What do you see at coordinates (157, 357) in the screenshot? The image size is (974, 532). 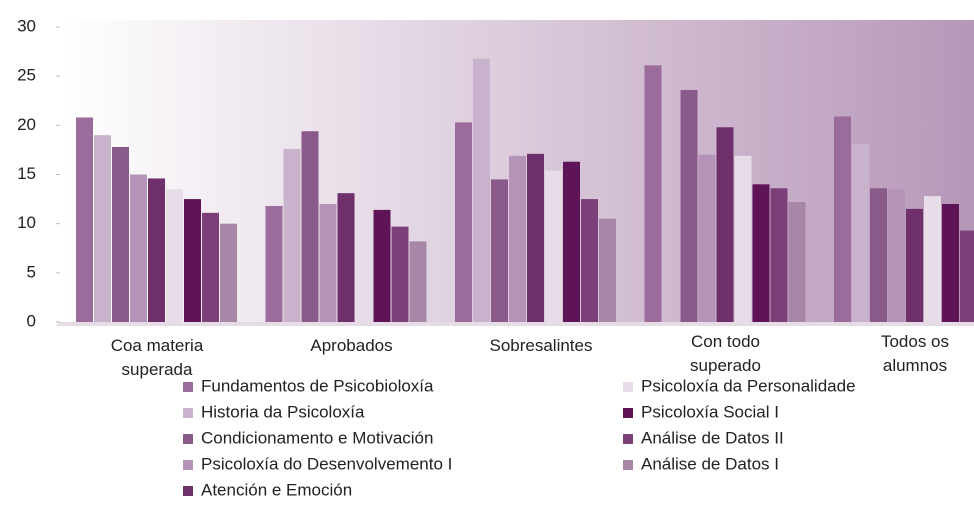 I see `x-tick-label: Coa materia superada` at bounding box center [157, 357].